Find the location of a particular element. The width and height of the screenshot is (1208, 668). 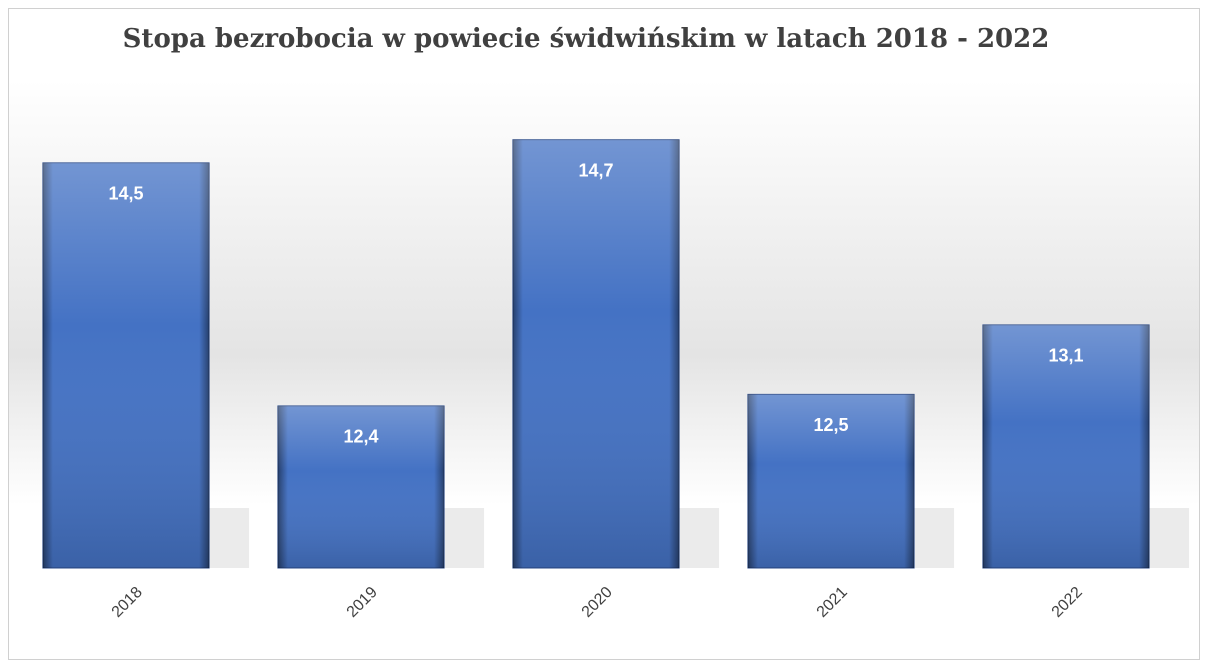

value-label: 14,7 is located at coordinates (595, 170).